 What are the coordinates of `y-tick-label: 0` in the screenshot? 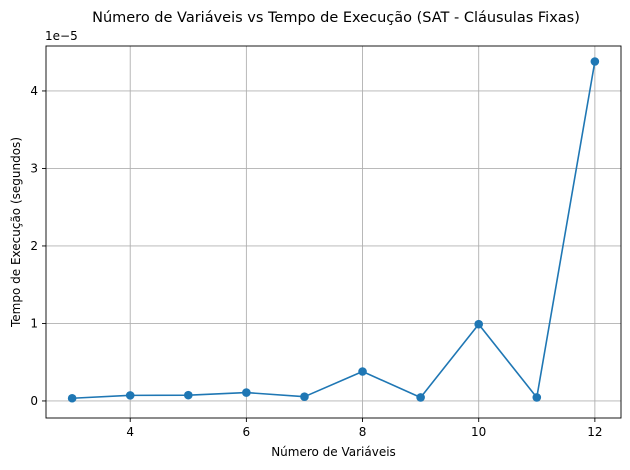 It's located at (34, 401).